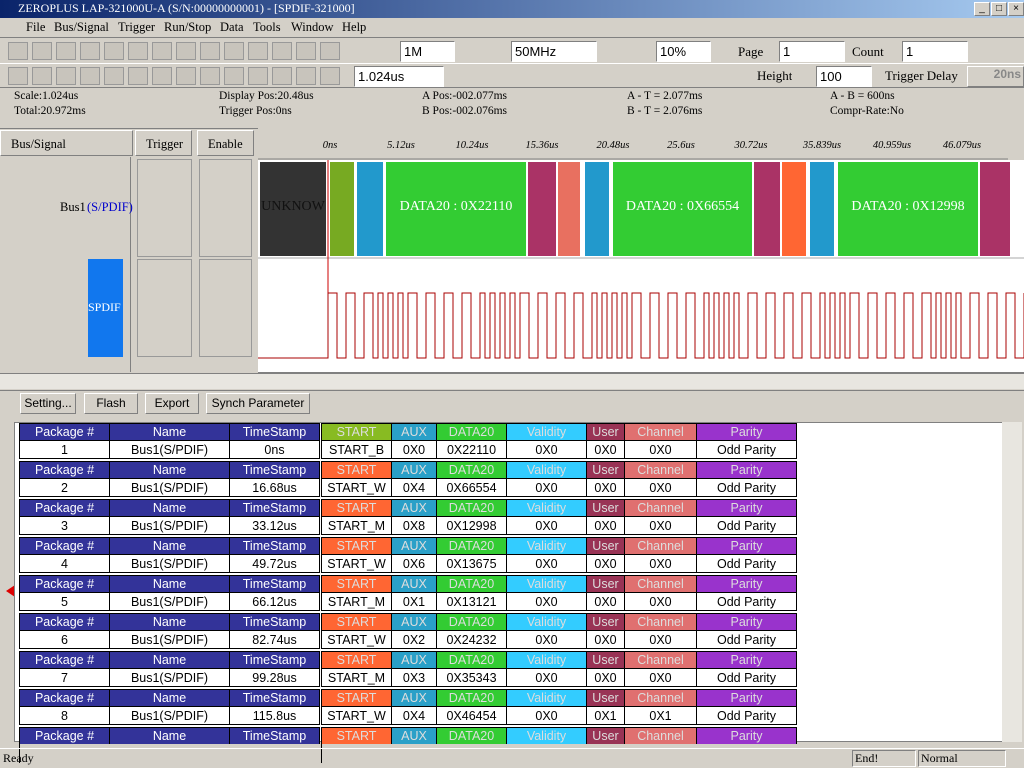 The height and width of the screenshot is (768, 1024). I want to click on table-header-cell: User, so click(606, 469).